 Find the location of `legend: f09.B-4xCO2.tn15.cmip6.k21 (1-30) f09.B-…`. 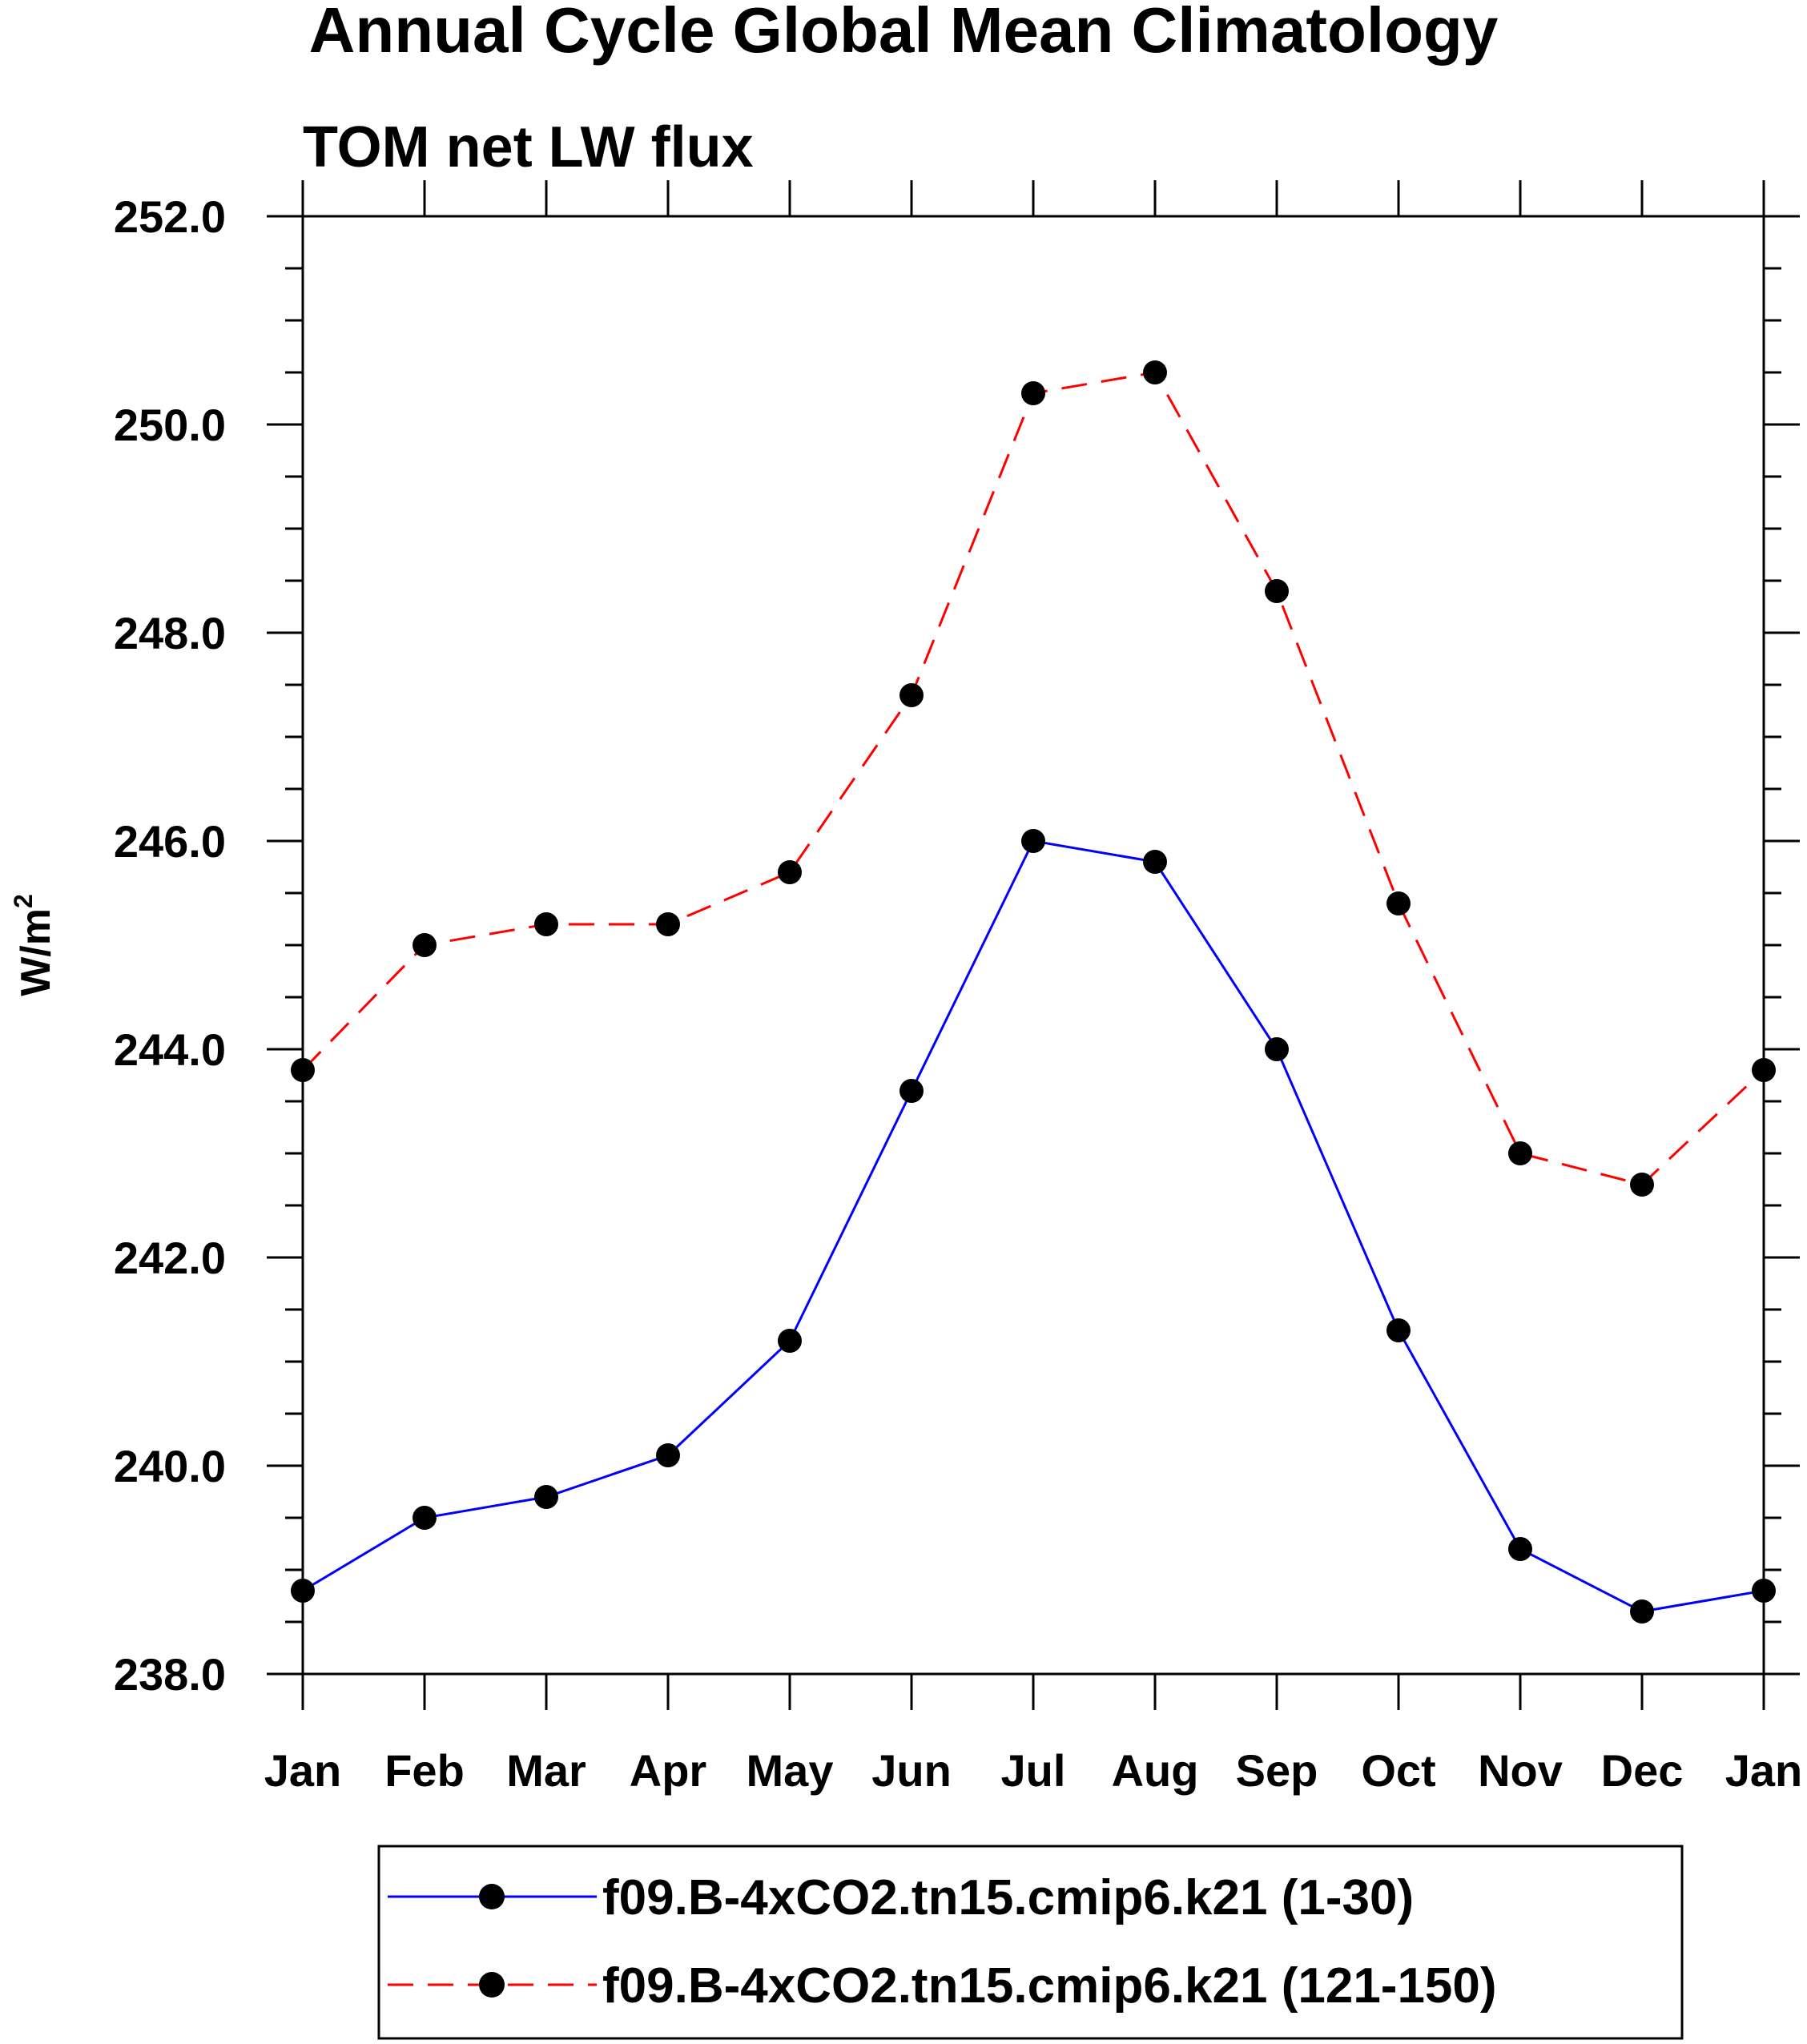

legend: f09.B-4xCO2.tn15.cmip6.k21 (1-30) f09.B-… is located at coordinates (1031, 1943).